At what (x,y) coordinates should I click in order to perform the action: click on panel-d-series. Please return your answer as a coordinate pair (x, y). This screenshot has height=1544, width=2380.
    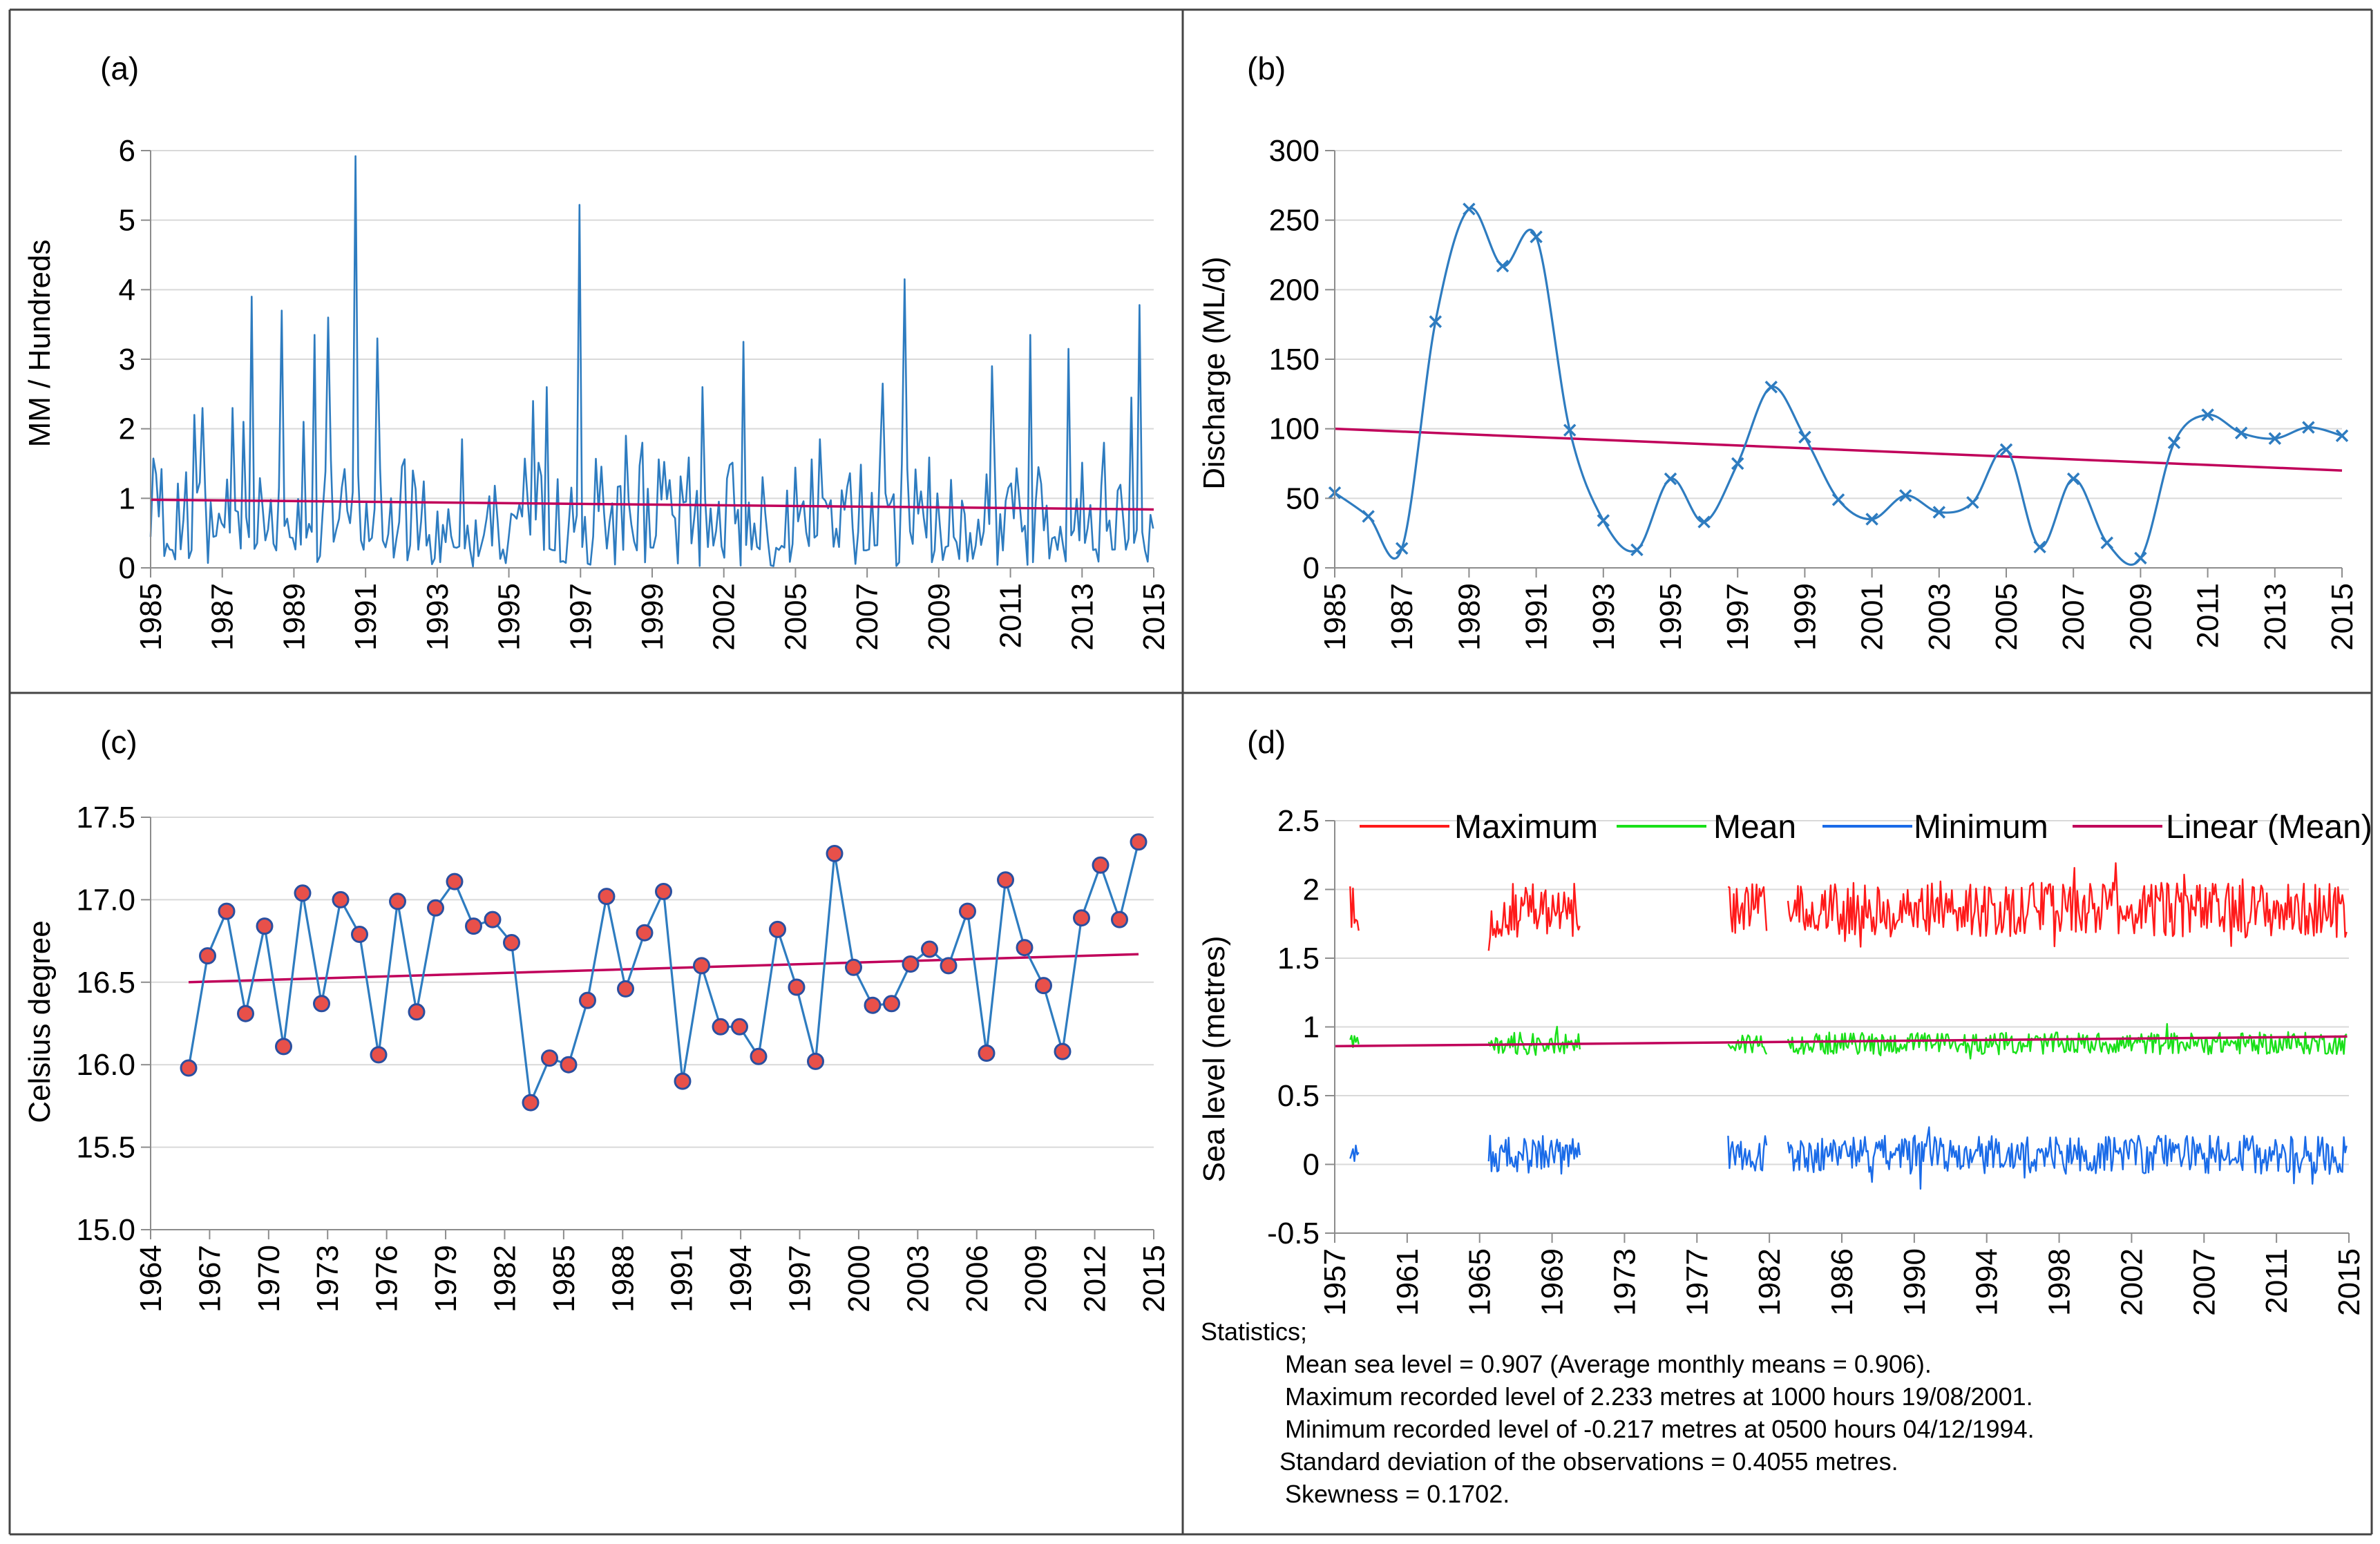
    Looking at the image, I should click on (1848, 1026).